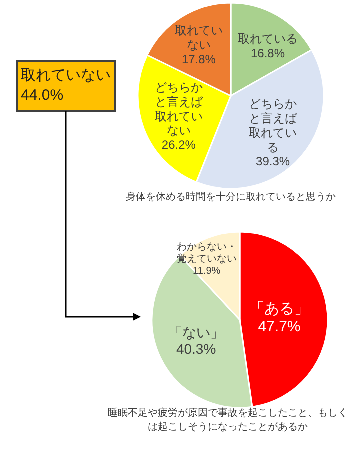  What do you see at coordinates (273, 161) in the screenshot?
I see `data-label: 39.3%` at bounding box center [273, 161].